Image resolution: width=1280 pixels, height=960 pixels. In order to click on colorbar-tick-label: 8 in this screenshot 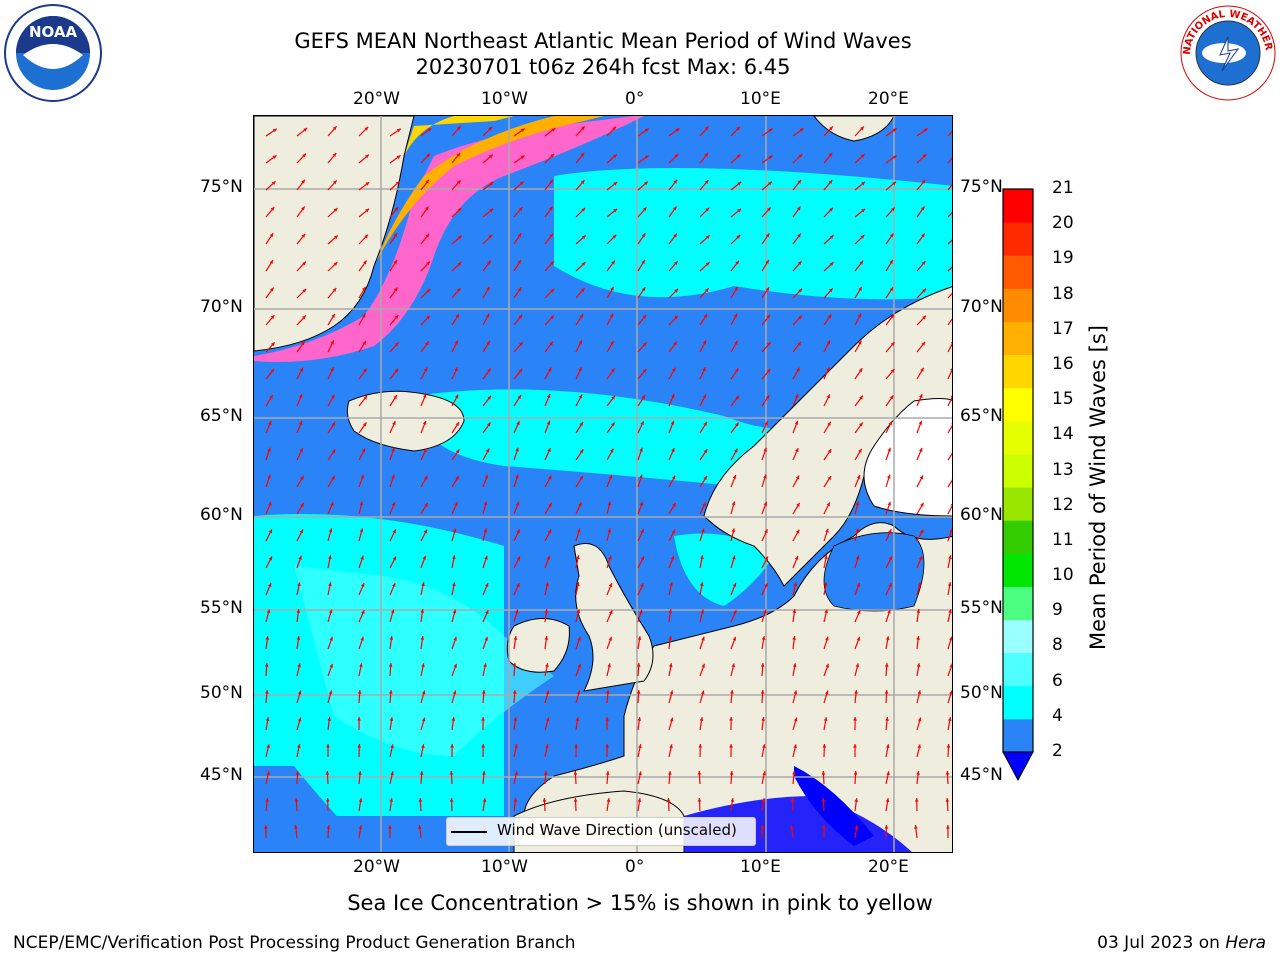, I will do `click(1057, 645)`.